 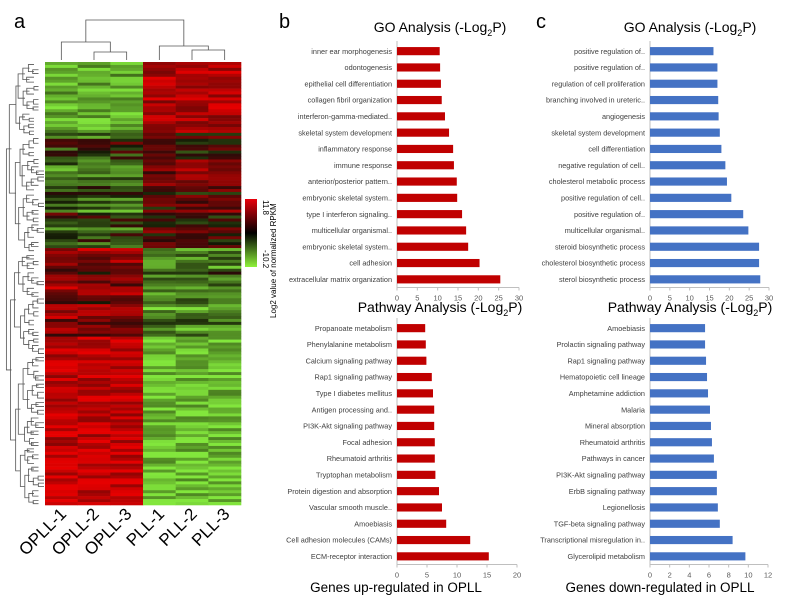 I want to click on chart-title: GO Analysis (-Log2P), so click(x=440, y=28).